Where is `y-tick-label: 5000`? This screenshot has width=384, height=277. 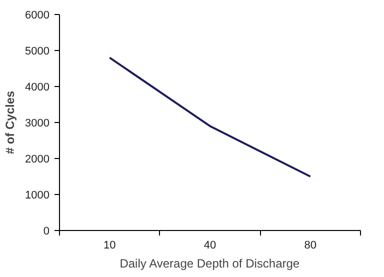
y-tick-label: 5000 is located at coordinates (37, 52).